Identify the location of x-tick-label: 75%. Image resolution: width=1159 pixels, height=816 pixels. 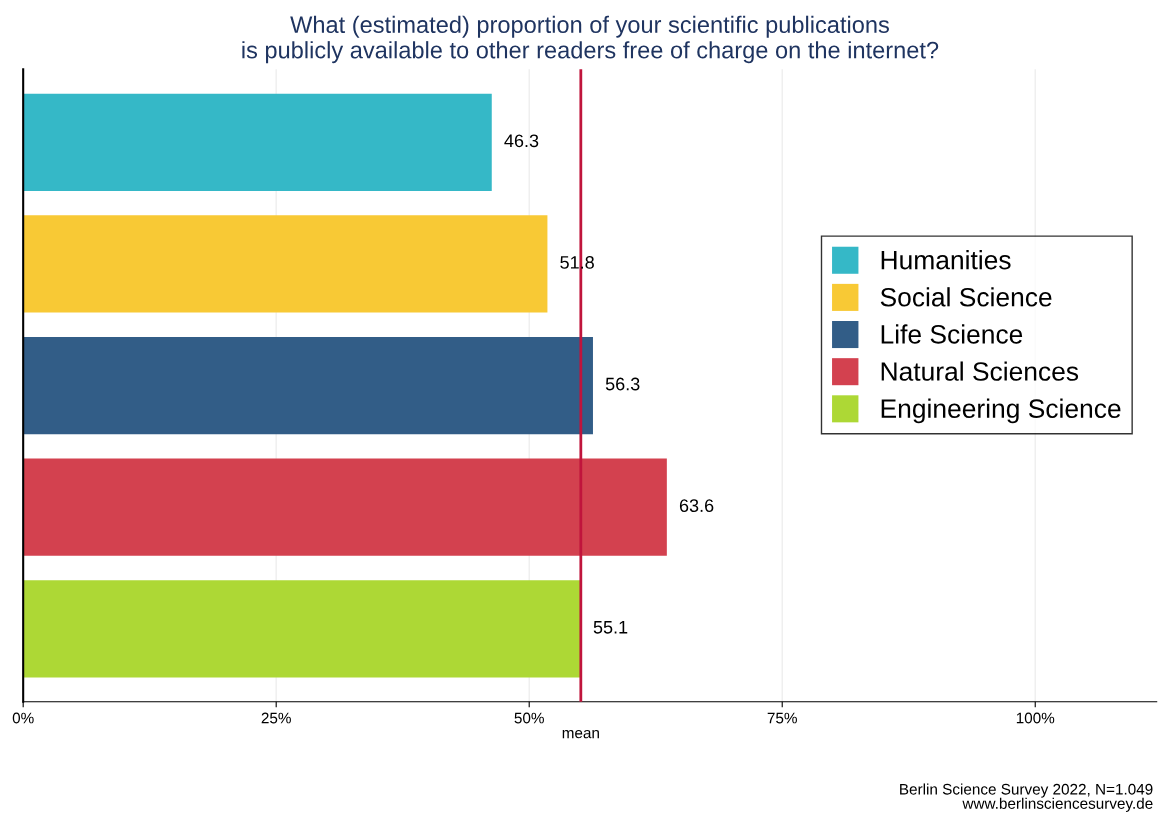
(782, 718).